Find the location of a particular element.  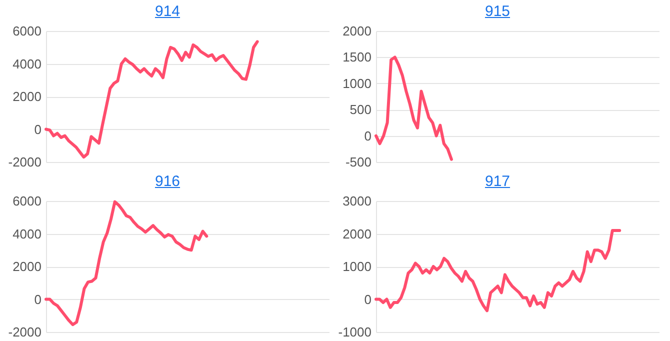

y-tick-label: 3000 is located at coordinates (357, 201).